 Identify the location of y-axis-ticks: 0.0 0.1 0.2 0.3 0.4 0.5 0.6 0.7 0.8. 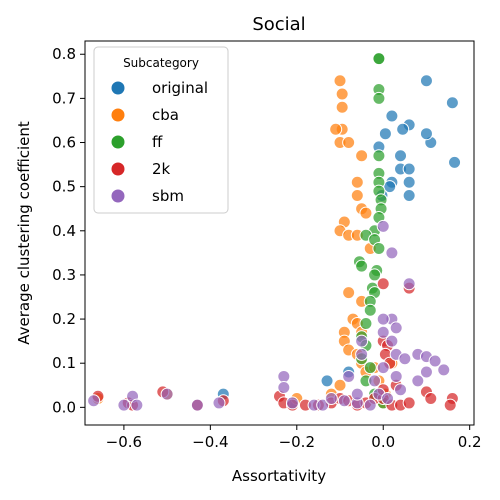
(68, 230).